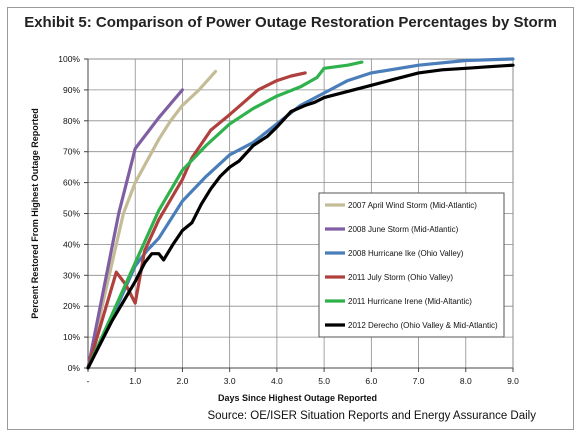  I want to click on x-tick-label: 5.0, so click(324, 381).